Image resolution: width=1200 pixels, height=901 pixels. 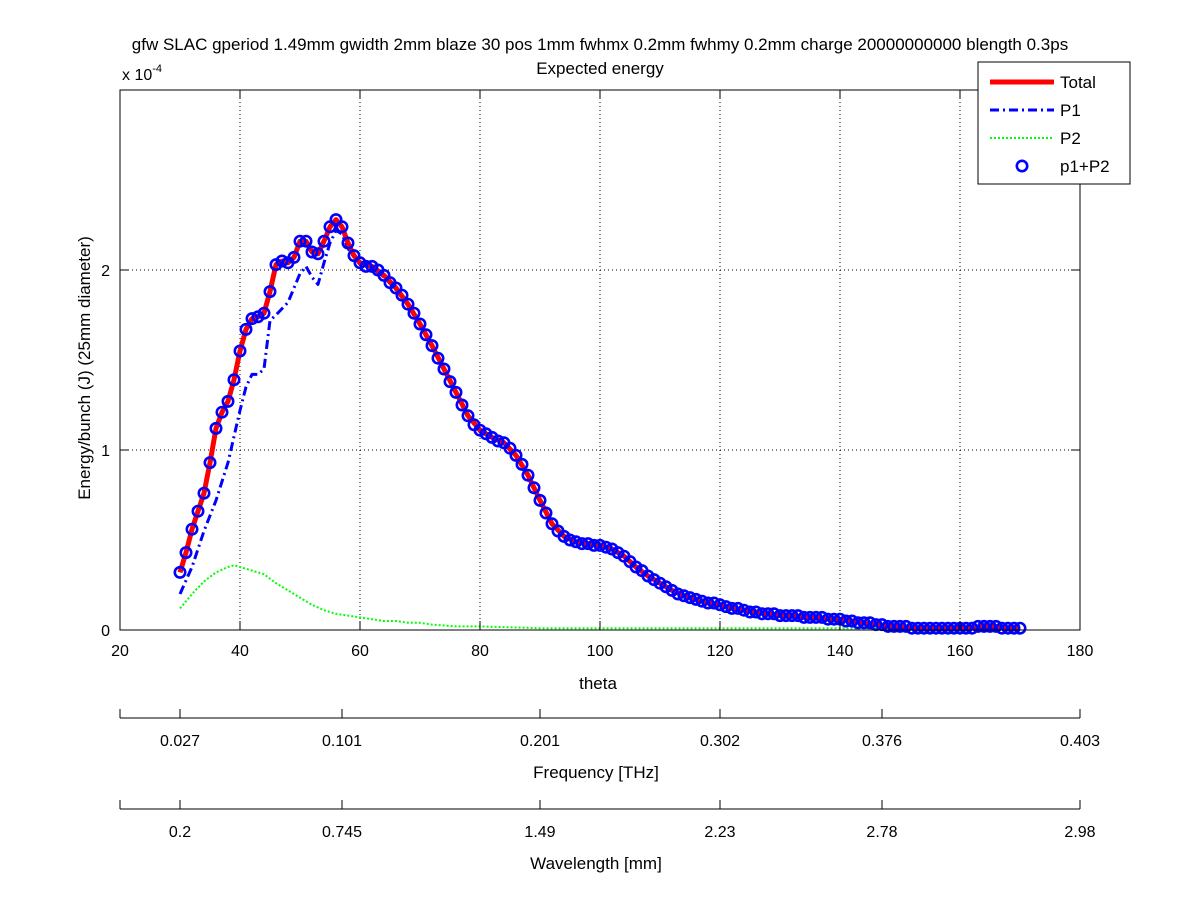 What do you see at coordinates (105, 631) in the screenshot?
I see `y-tick-label: 0` at bounding box center [105, 631].